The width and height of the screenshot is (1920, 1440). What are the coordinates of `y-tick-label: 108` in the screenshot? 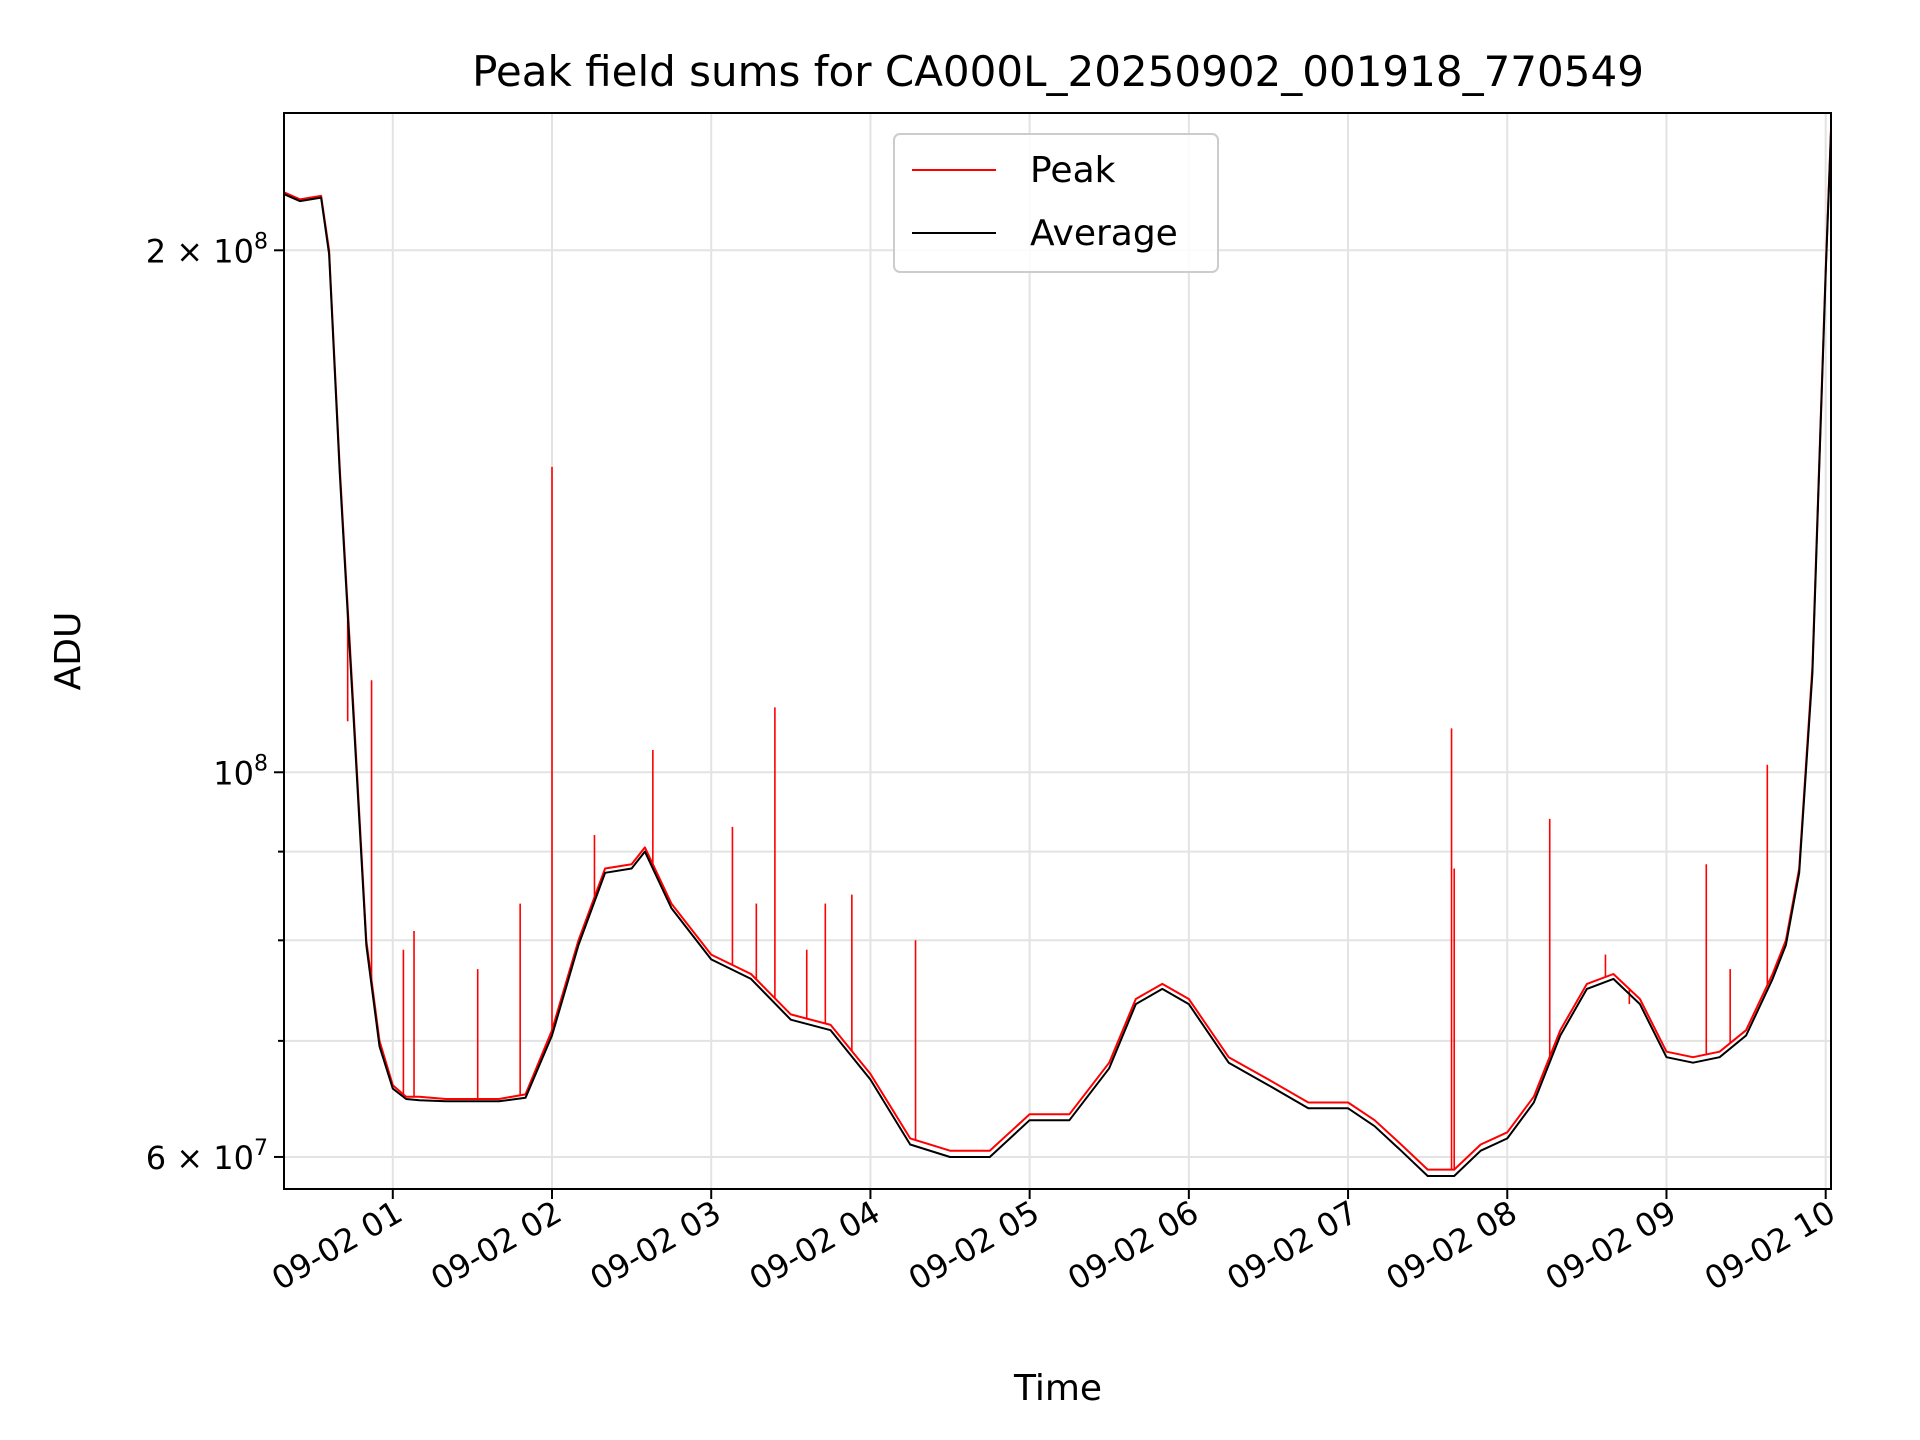 It's located at (240, 771).